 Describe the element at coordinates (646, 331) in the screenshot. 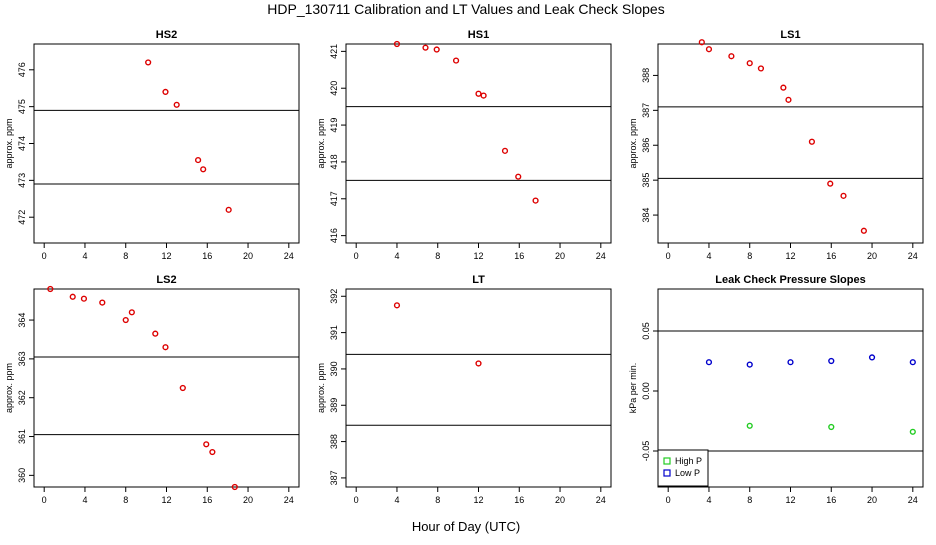

I see `y-tick-label: 0.05` at that location.